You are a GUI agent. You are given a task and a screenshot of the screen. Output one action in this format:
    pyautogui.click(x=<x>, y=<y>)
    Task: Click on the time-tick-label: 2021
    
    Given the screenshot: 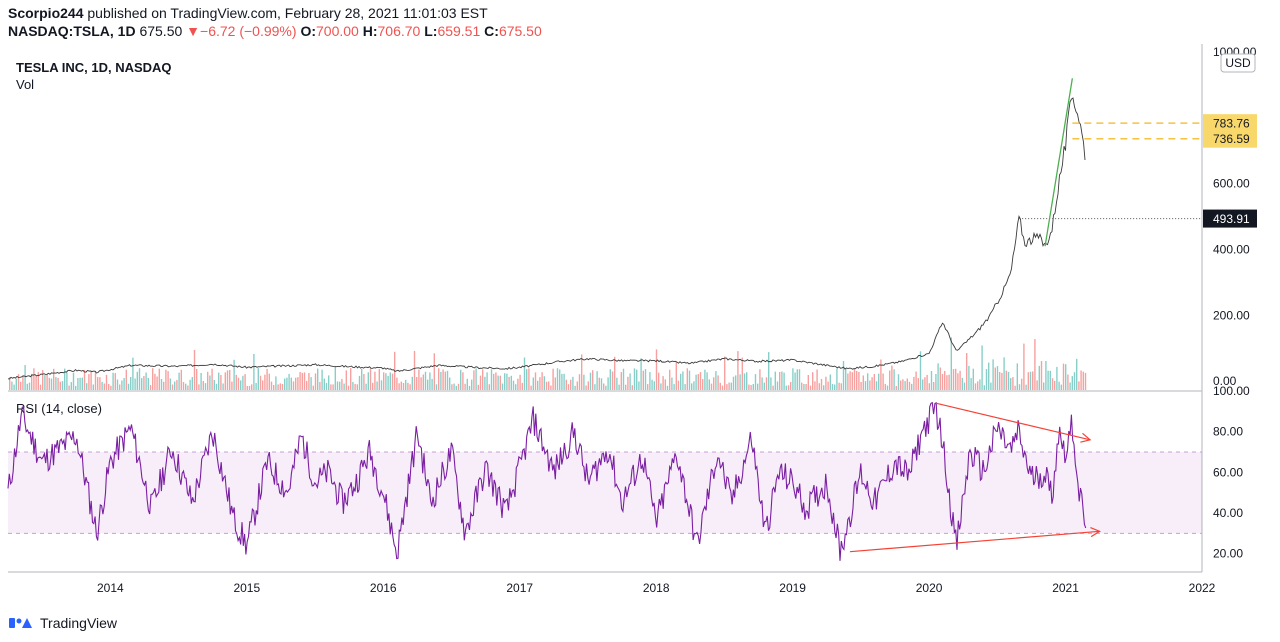 What is the action you would take?
    pyautogui.click(x=1065, y=588)
    